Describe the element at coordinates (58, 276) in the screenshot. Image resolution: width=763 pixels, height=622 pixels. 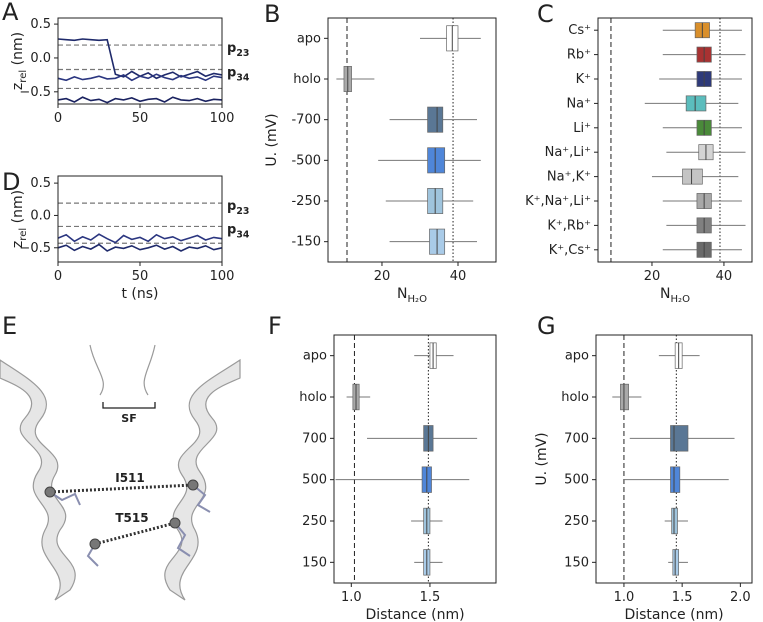
I see `x-tick-label: 0` at that location.